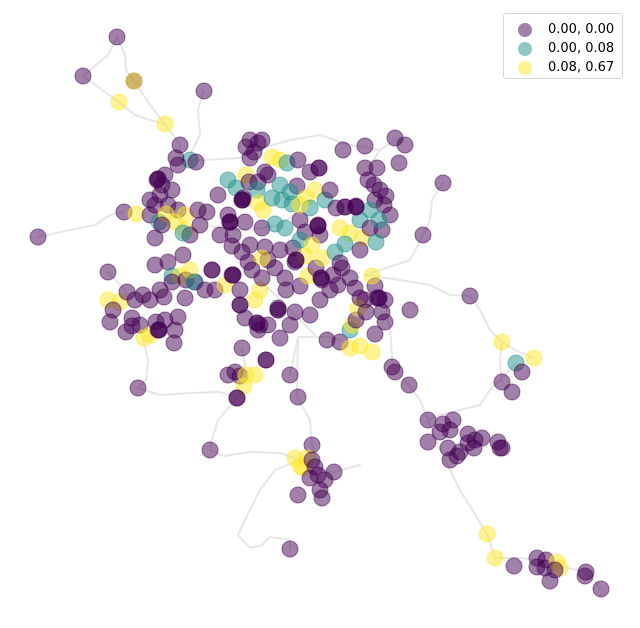 This screenshot has height=628, width=640. What do you see at coordinates (581, 67) in the screenshot?
I see `legend-label: 0.08, 0.67` at bounding box center [581, 67].